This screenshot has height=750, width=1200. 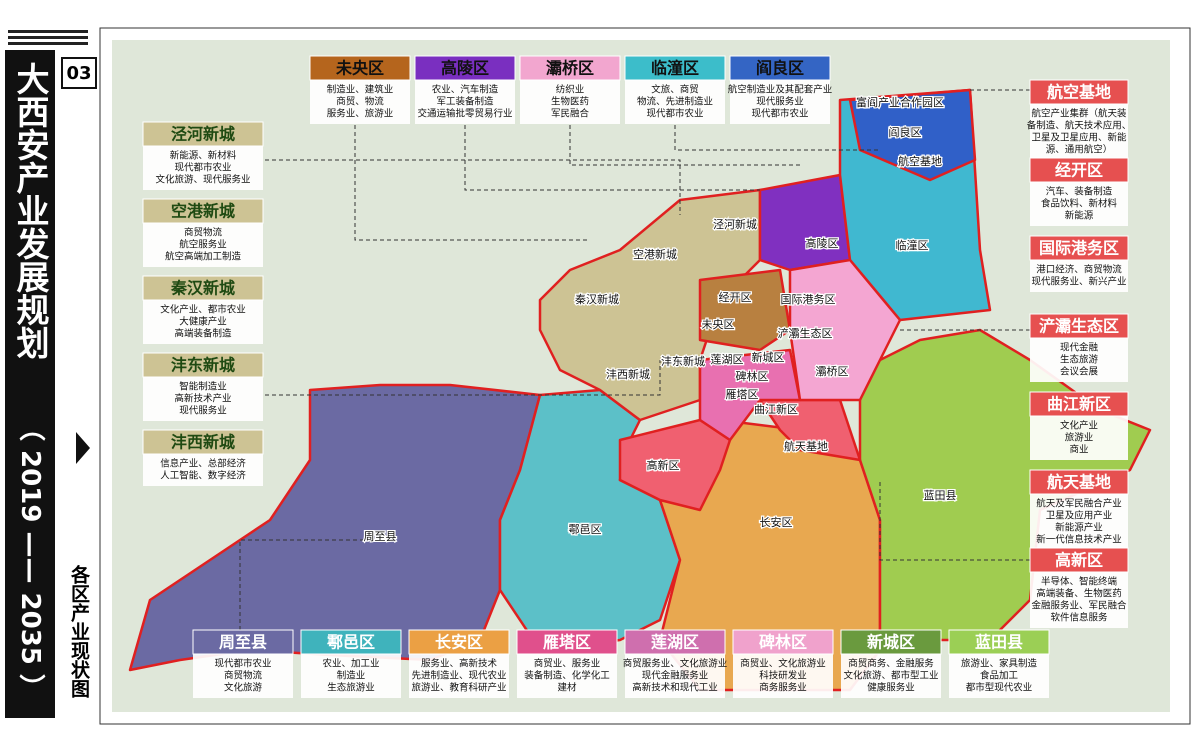 I want to click on panel-title: 浐灞生态区, so click(x=1079, y=326).